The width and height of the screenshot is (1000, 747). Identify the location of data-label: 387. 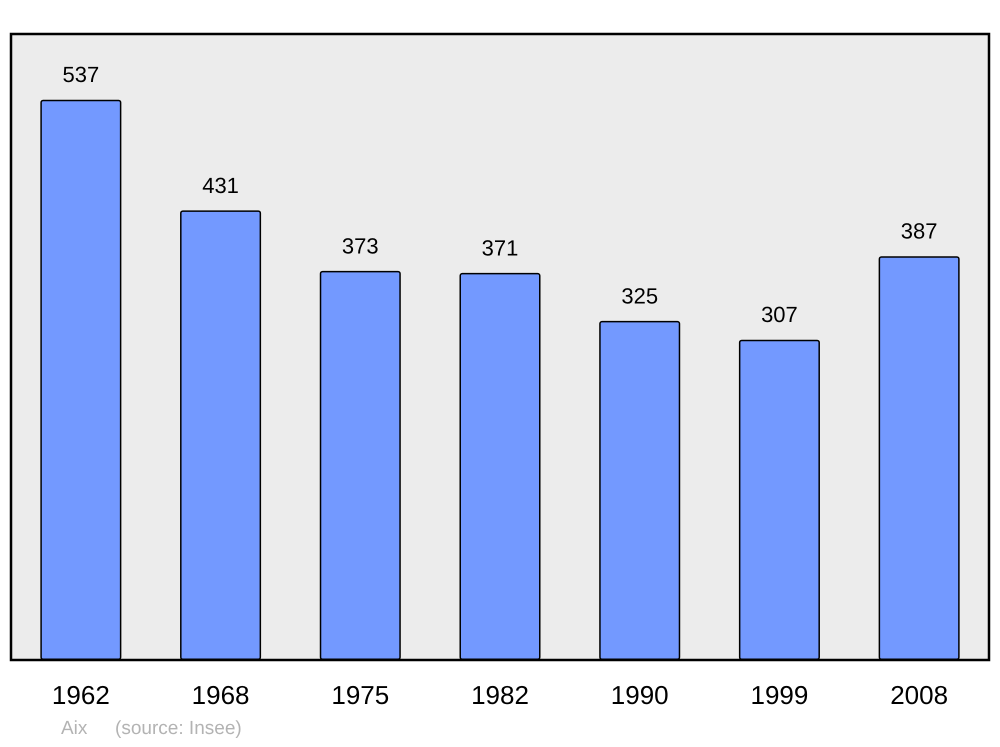
(919, 231).